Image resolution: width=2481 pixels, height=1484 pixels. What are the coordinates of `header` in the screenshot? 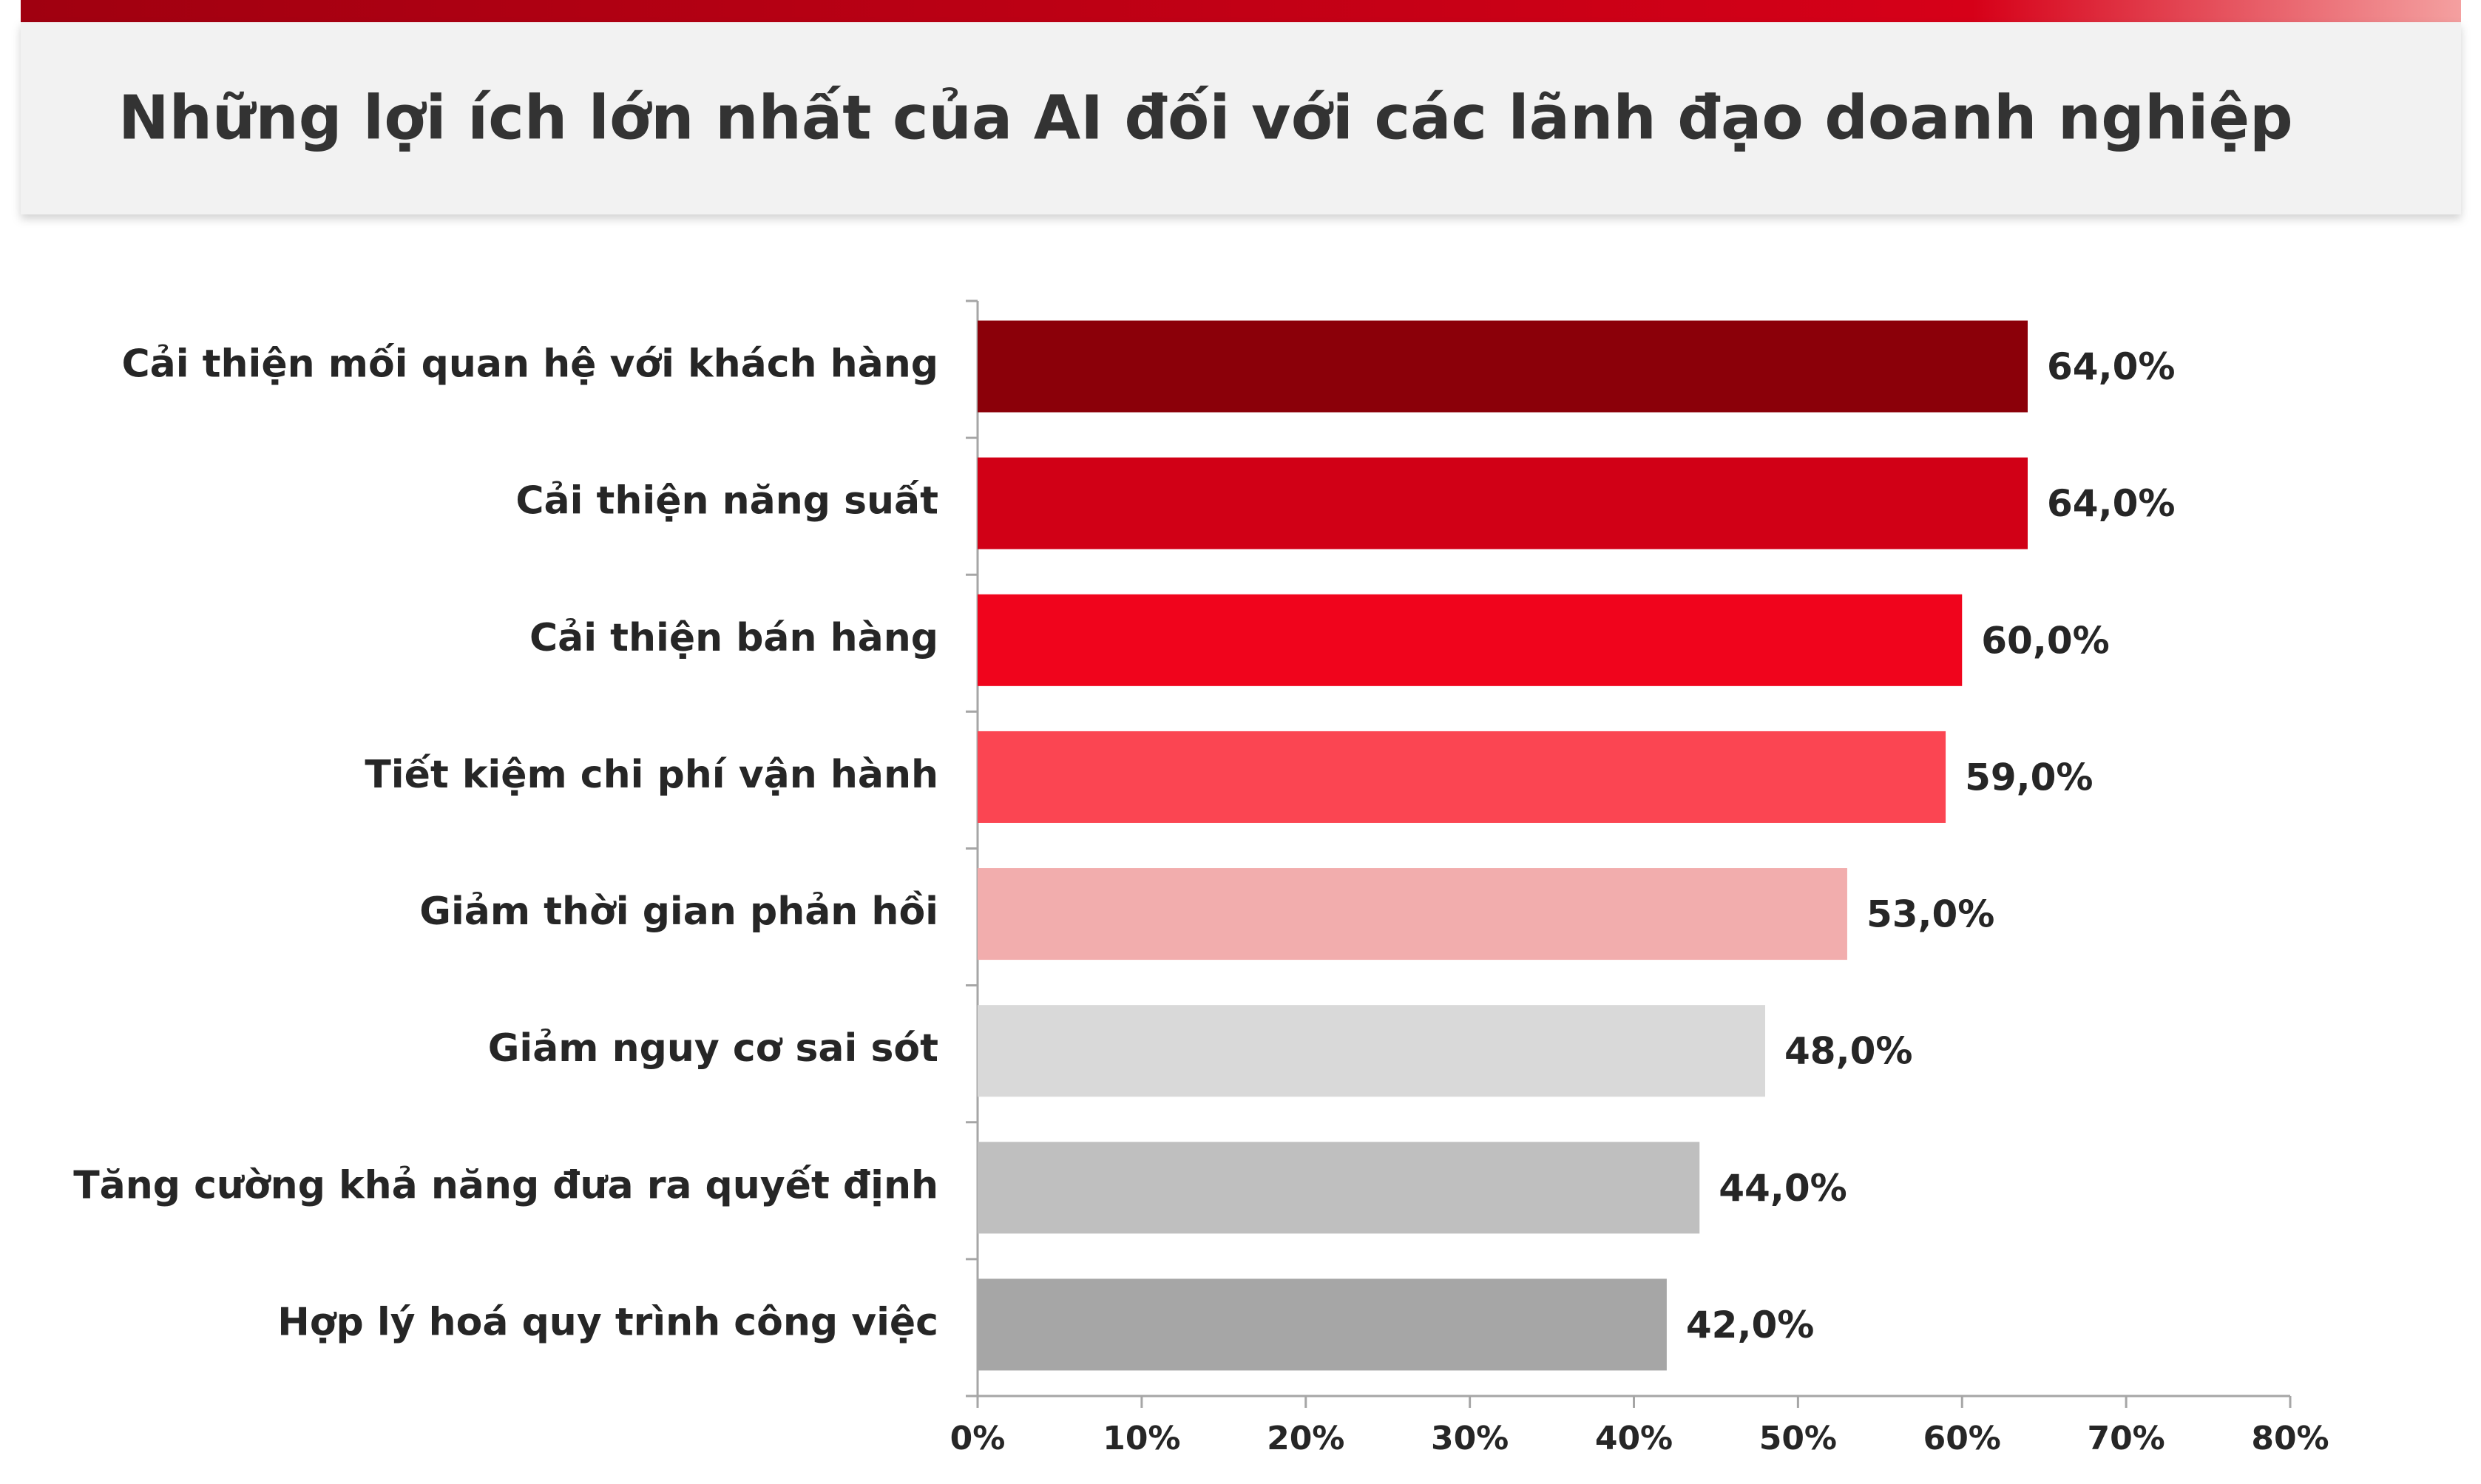 It's located at (1241, 118).